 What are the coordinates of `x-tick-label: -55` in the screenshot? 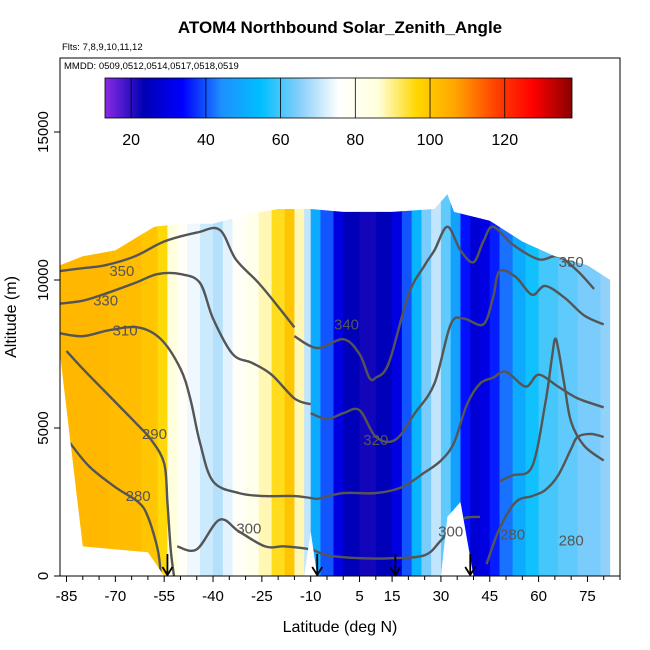 It's located at (164, 596).